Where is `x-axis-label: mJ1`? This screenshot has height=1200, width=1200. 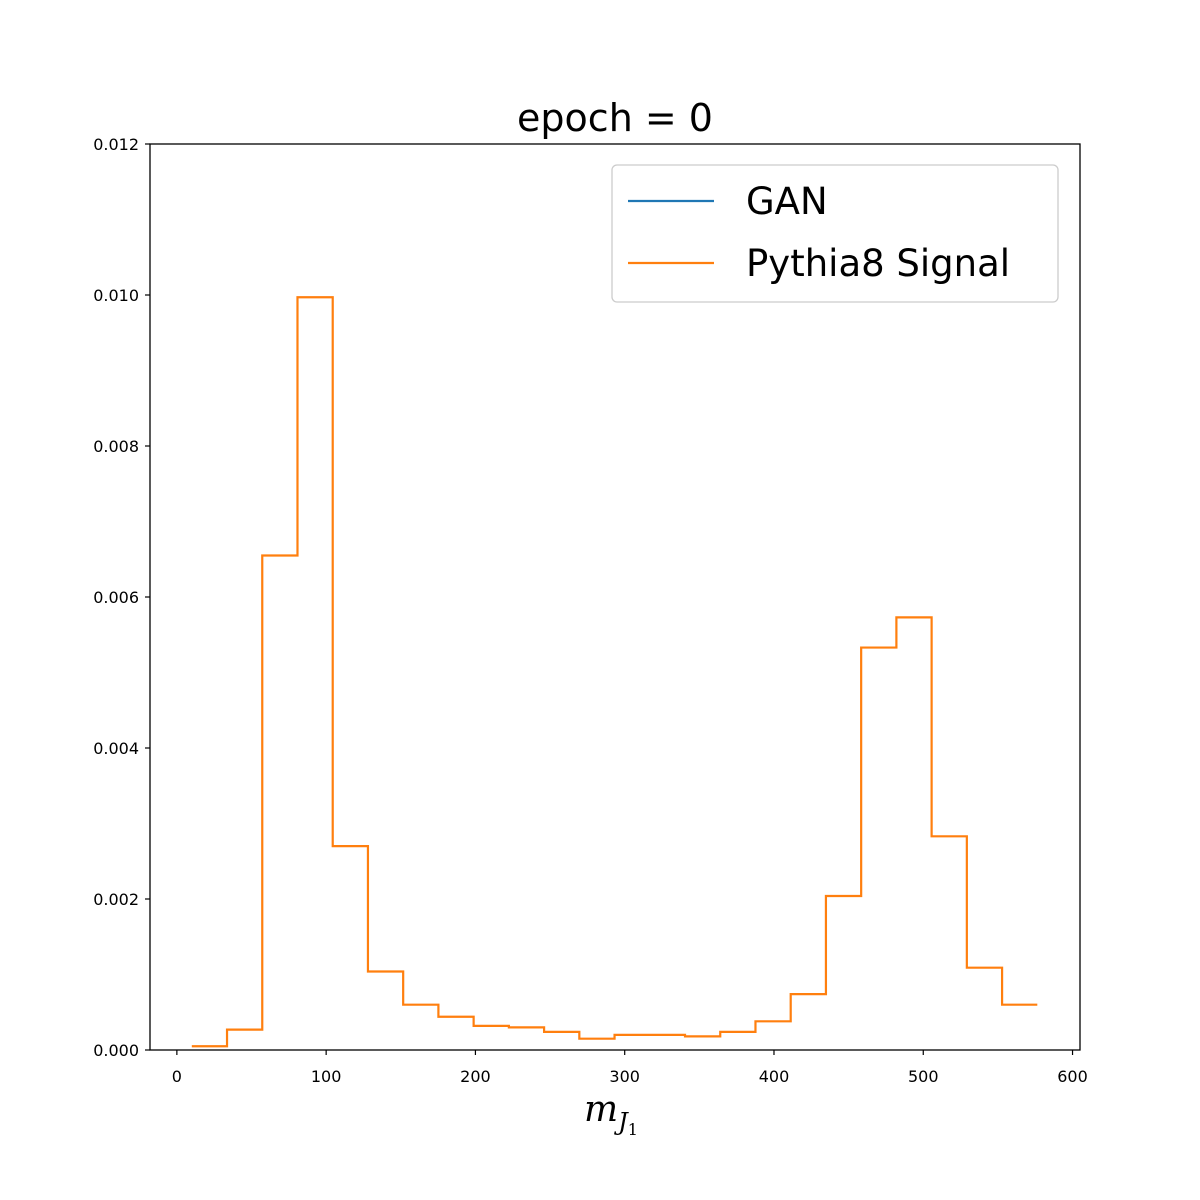 x-axis-label: mJ1 is located at coordinates (611, 1114).